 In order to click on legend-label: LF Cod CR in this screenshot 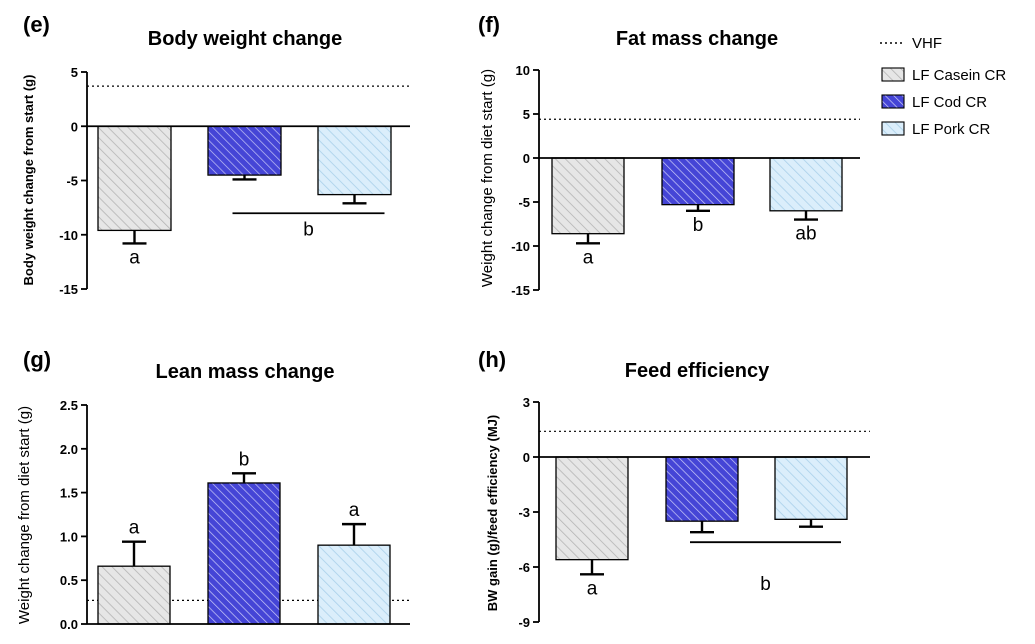, I will do `click(949, 102)`.